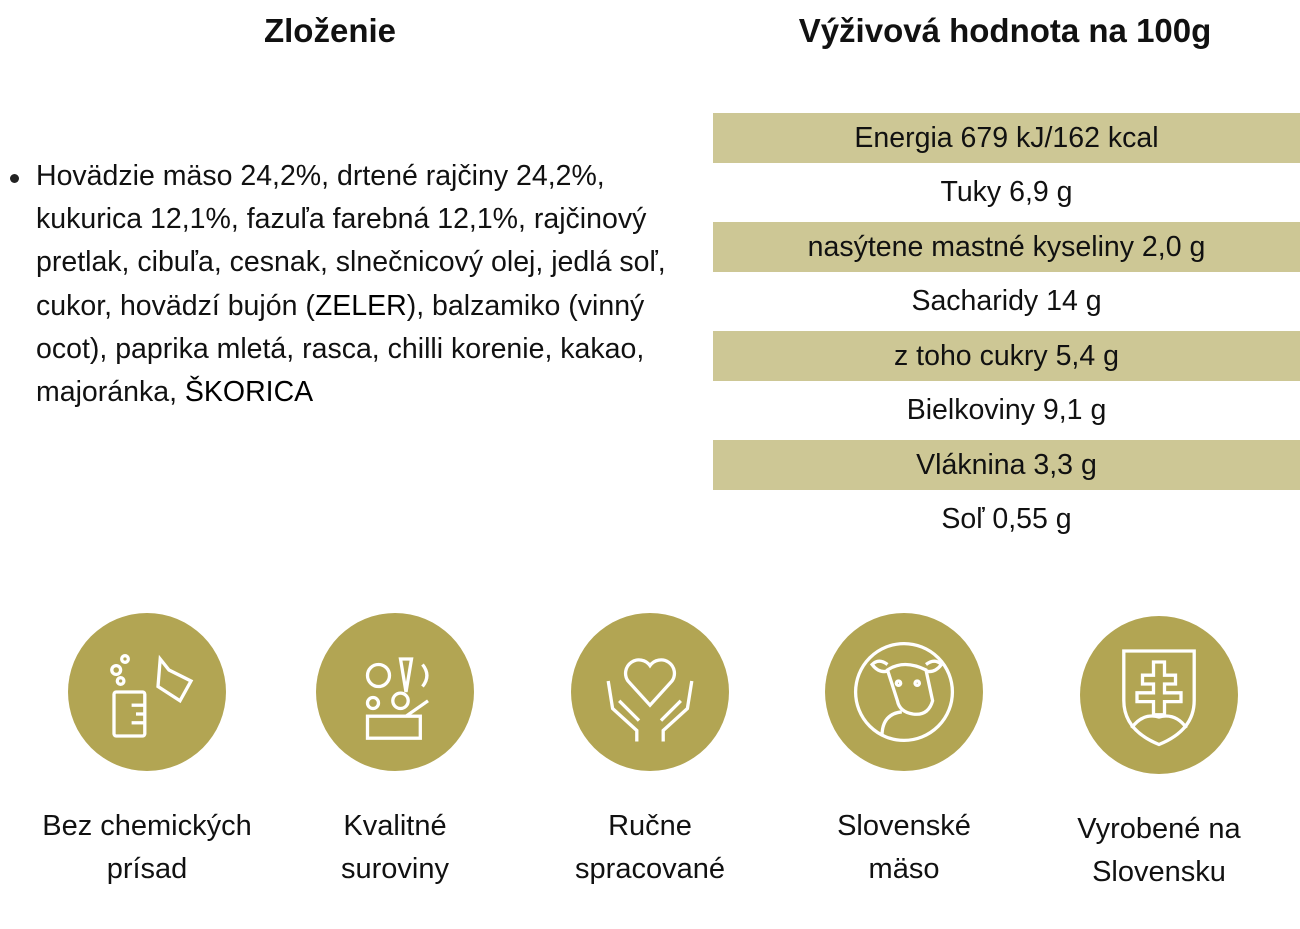 Image resolution: width=1300 pixels, height=929 pixels. What do you see at coordinates (395, 826) in the screenshot?
I see `feature-label: Kvalitné` at bounding box center [395, 826].